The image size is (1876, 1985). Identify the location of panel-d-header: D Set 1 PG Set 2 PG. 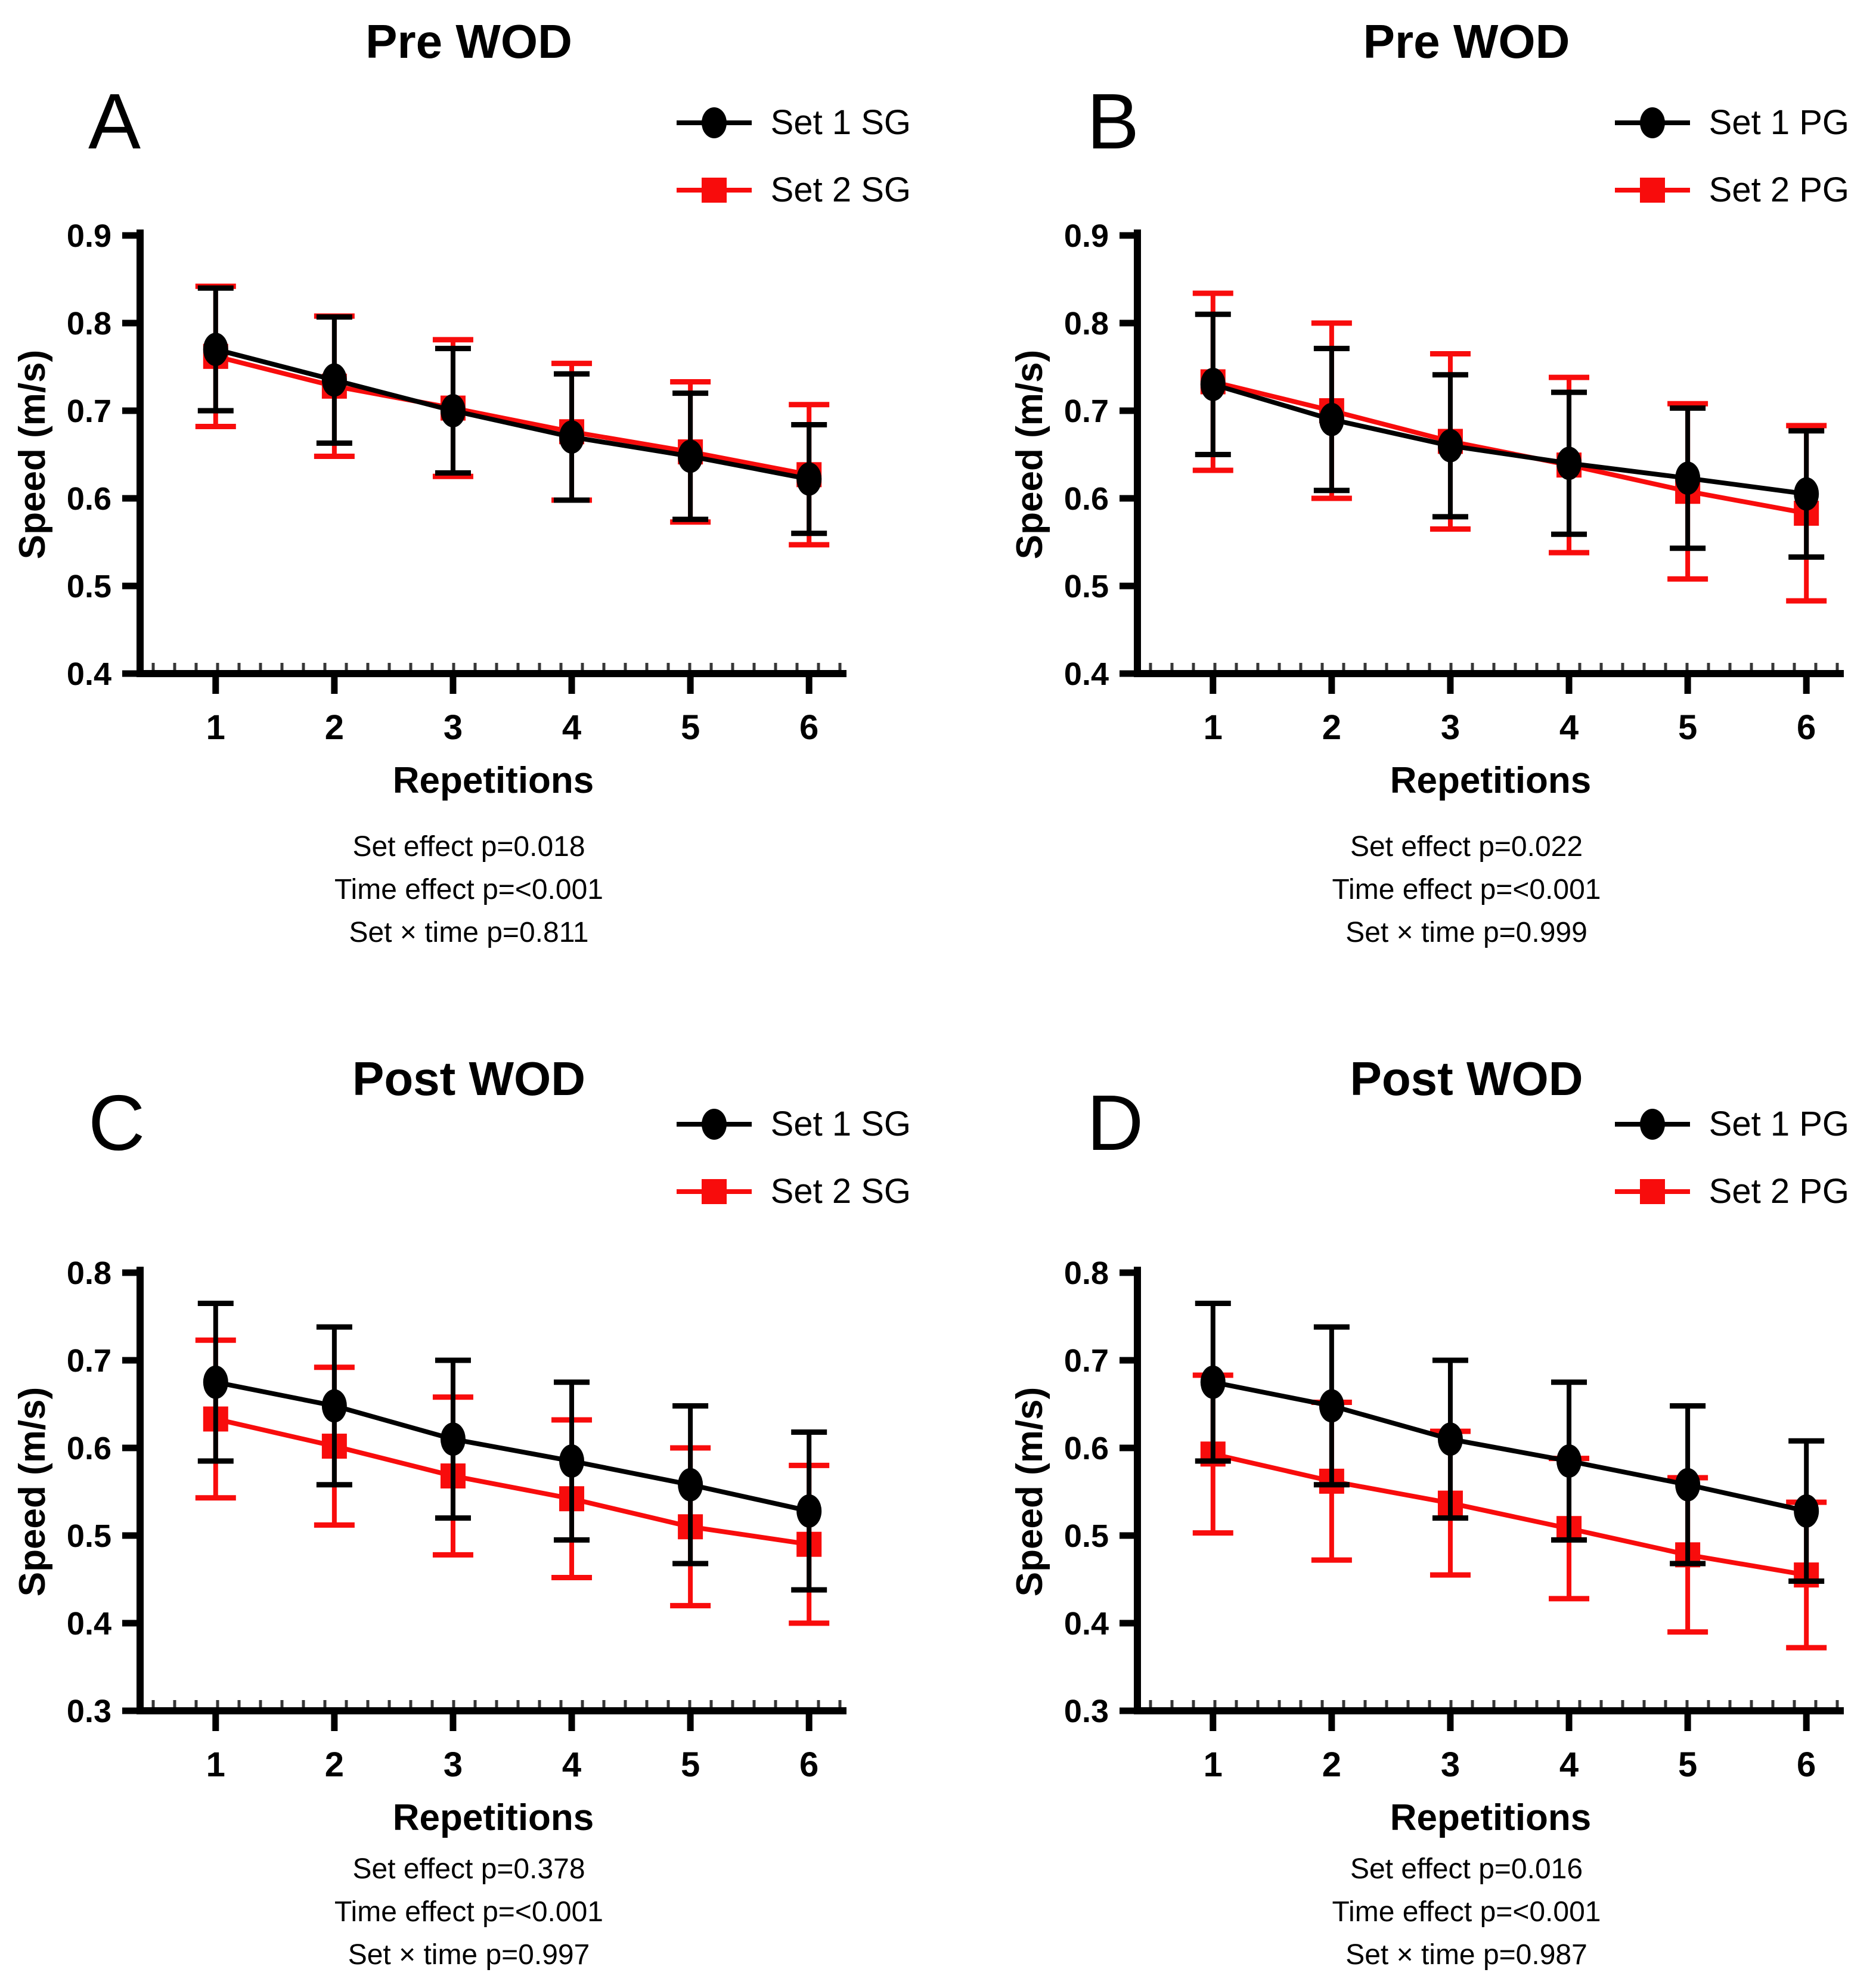
(1407, 1146).